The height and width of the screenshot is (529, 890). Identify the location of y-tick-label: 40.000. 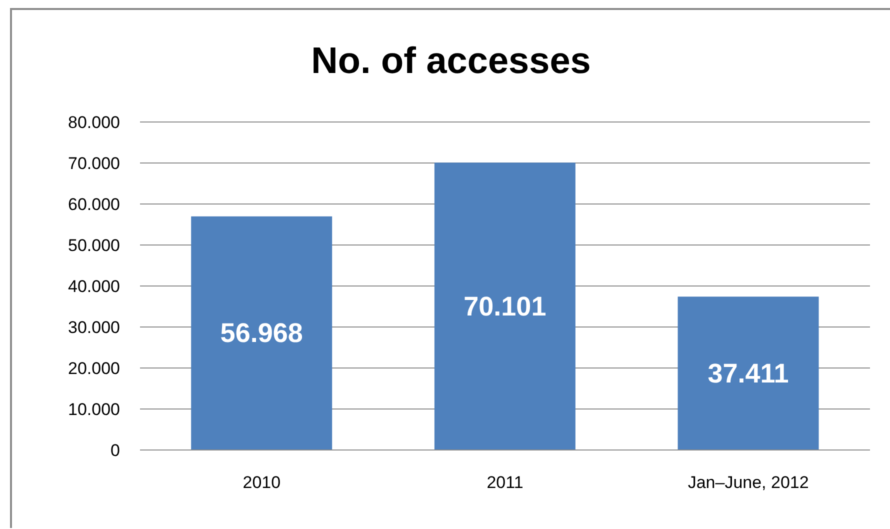
(94, 286).